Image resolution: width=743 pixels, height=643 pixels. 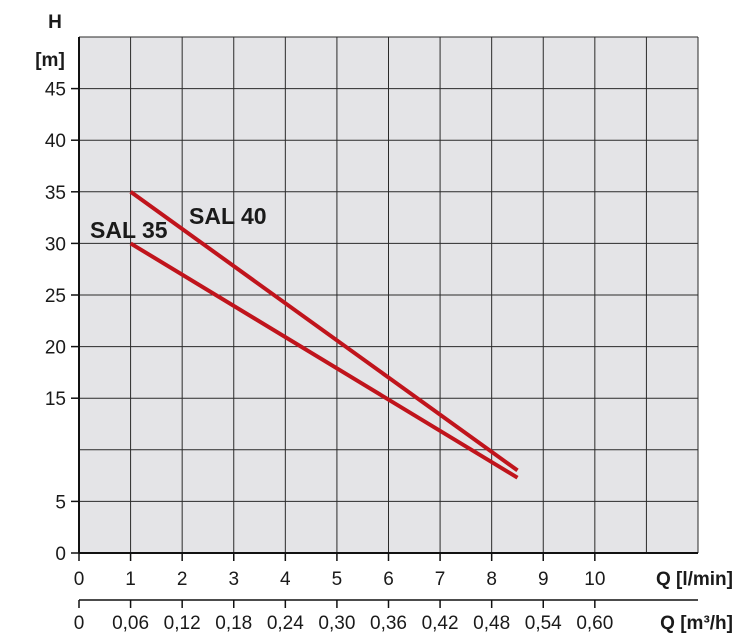 I want to click on x2-tick-label: 0, so click(x=79, y=623).